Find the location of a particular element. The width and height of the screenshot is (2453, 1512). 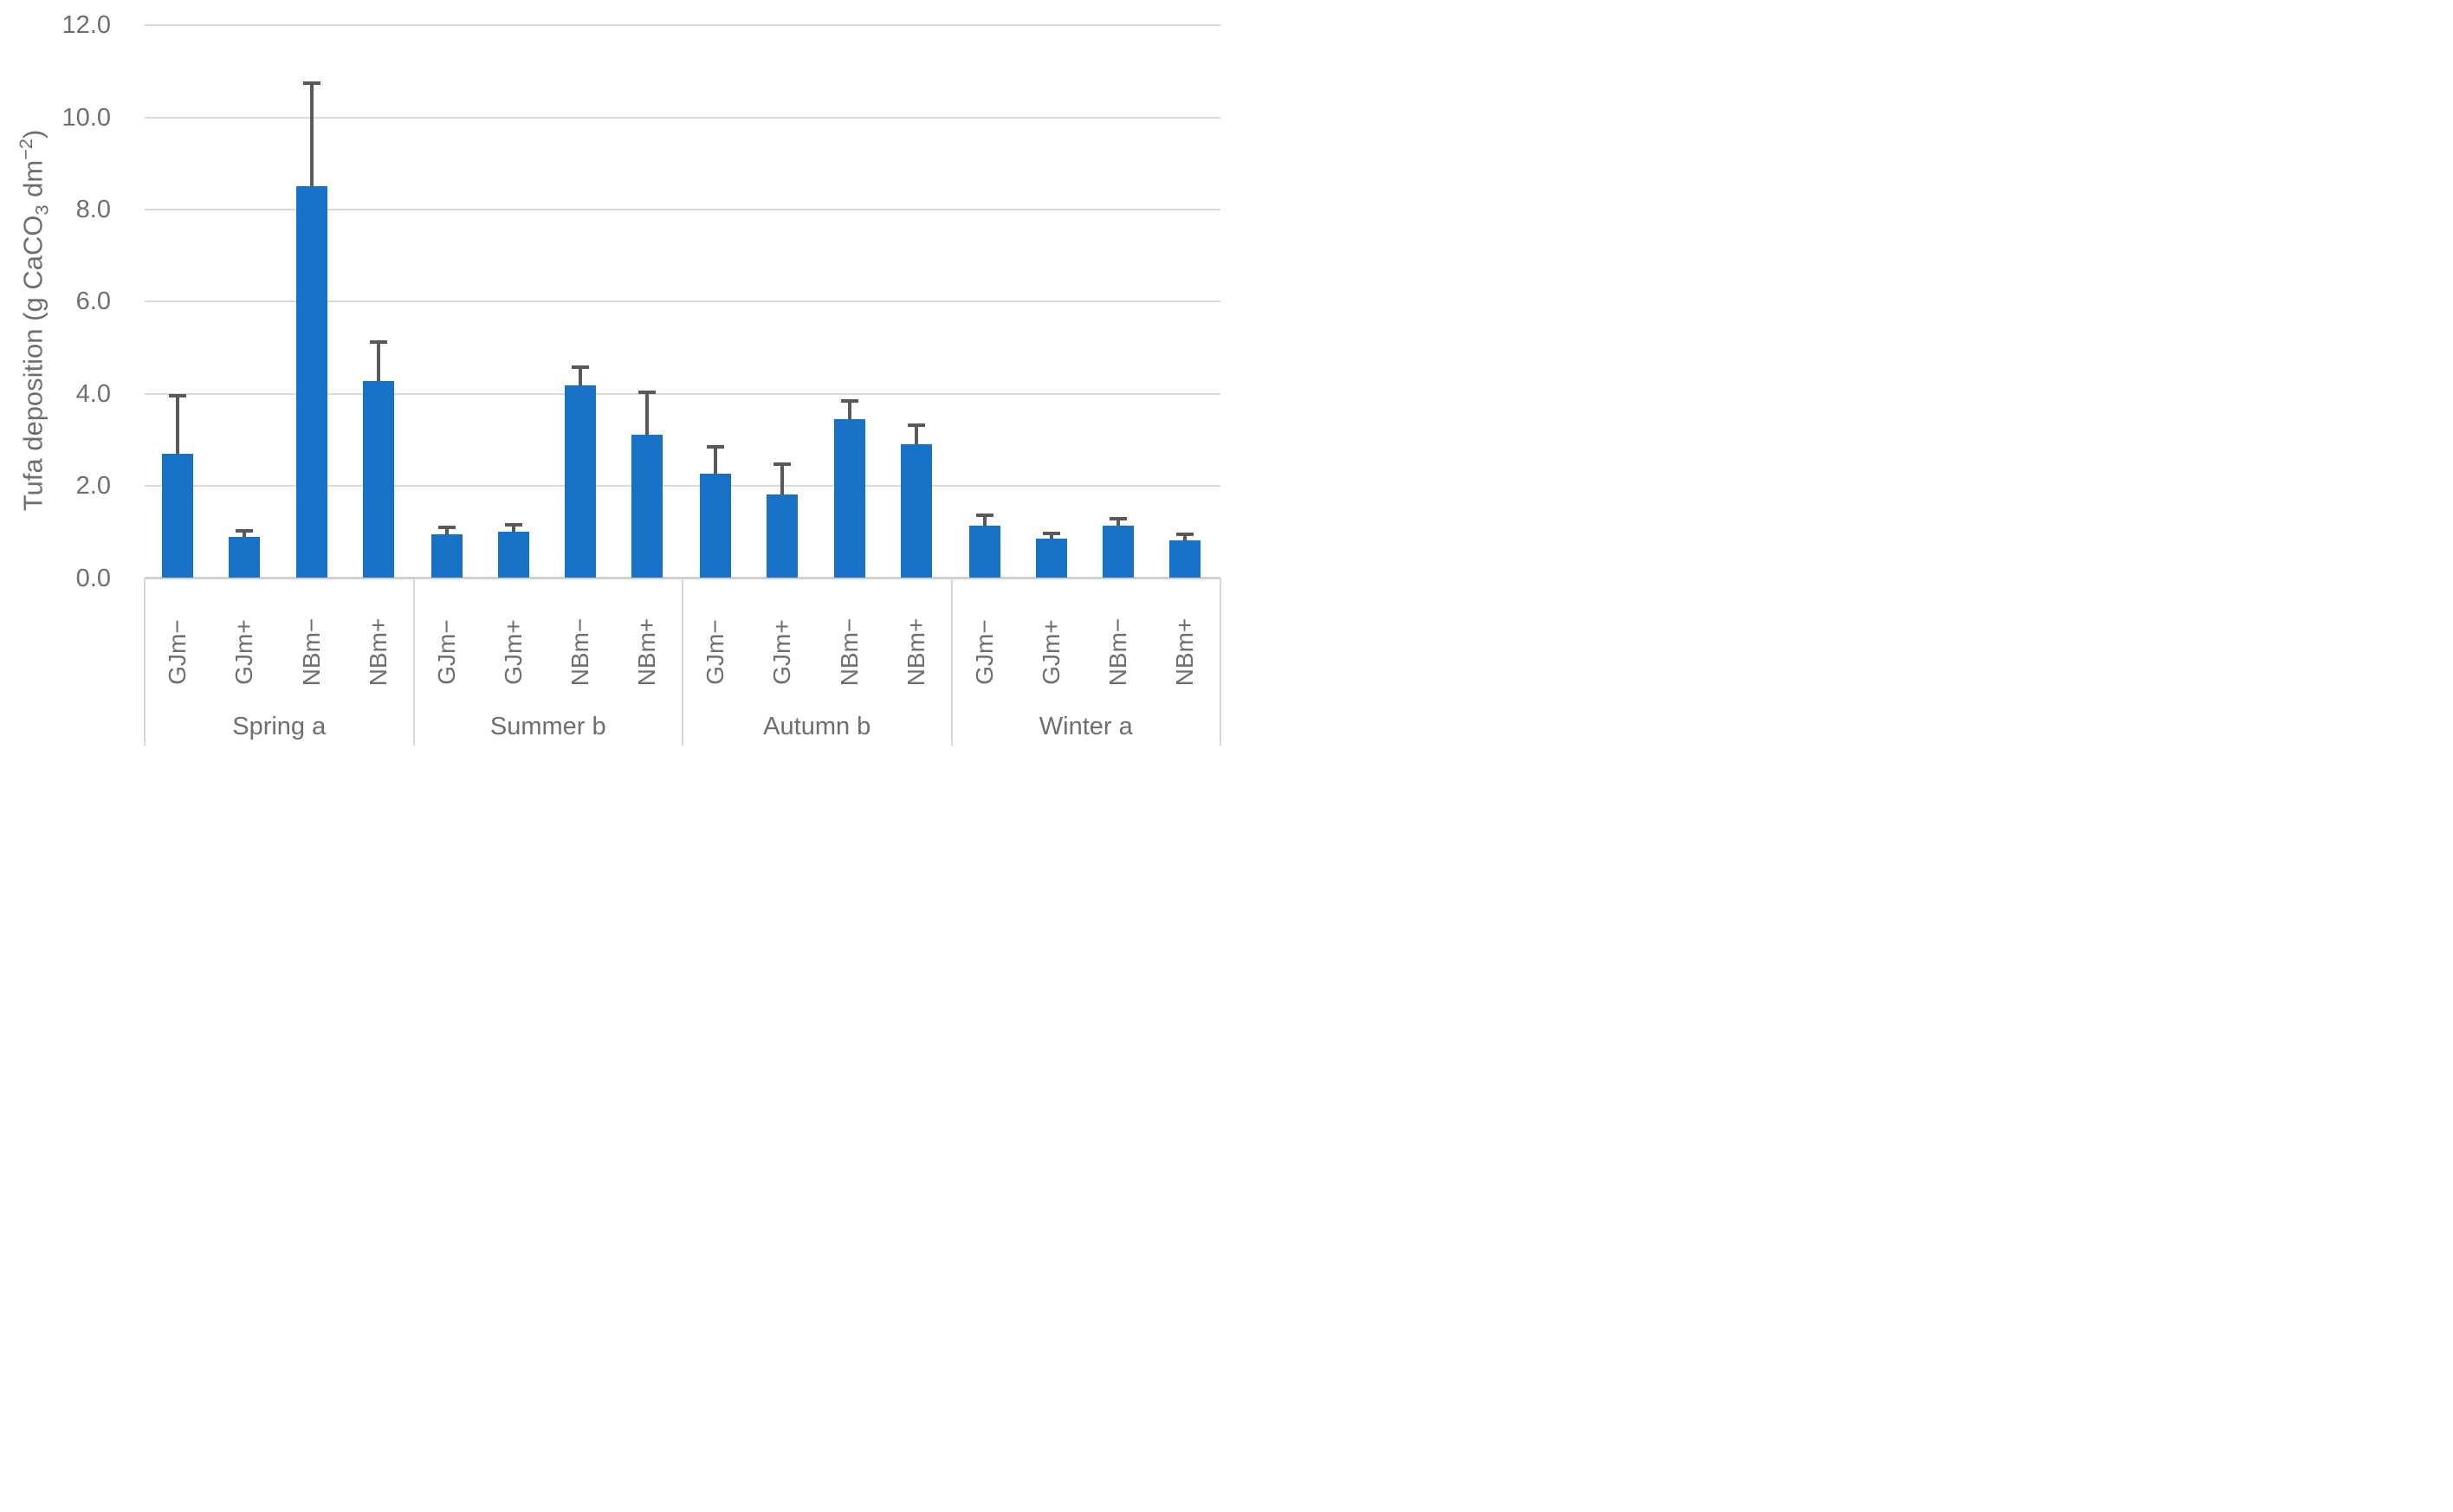

bar-winter-GJm− is located at coordinates (984, 551).